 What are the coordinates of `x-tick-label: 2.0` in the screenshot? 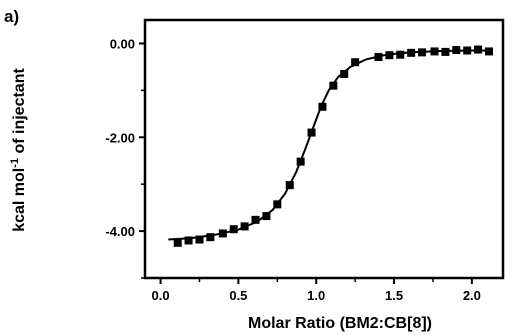 It's located at (472, 295).